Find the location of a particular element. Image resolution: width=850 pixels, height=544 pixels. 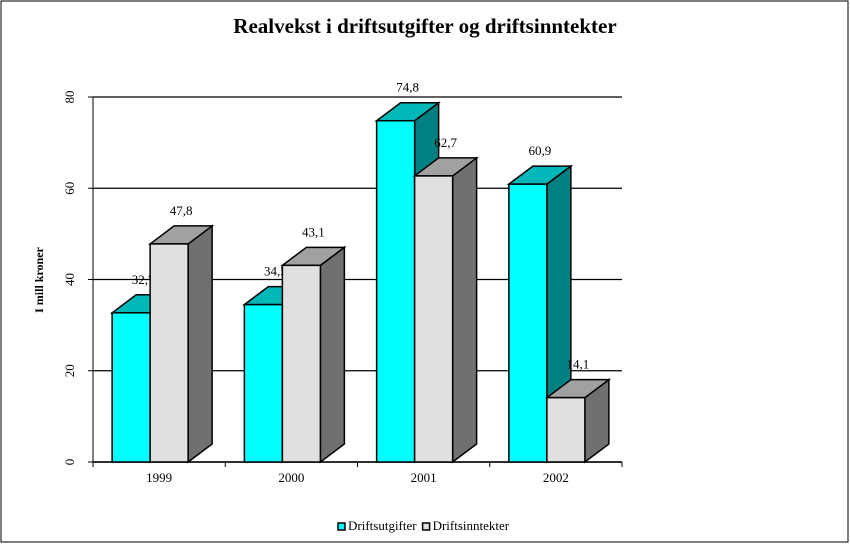

y-tick-label: 80 is located at coordinates (69, 97).